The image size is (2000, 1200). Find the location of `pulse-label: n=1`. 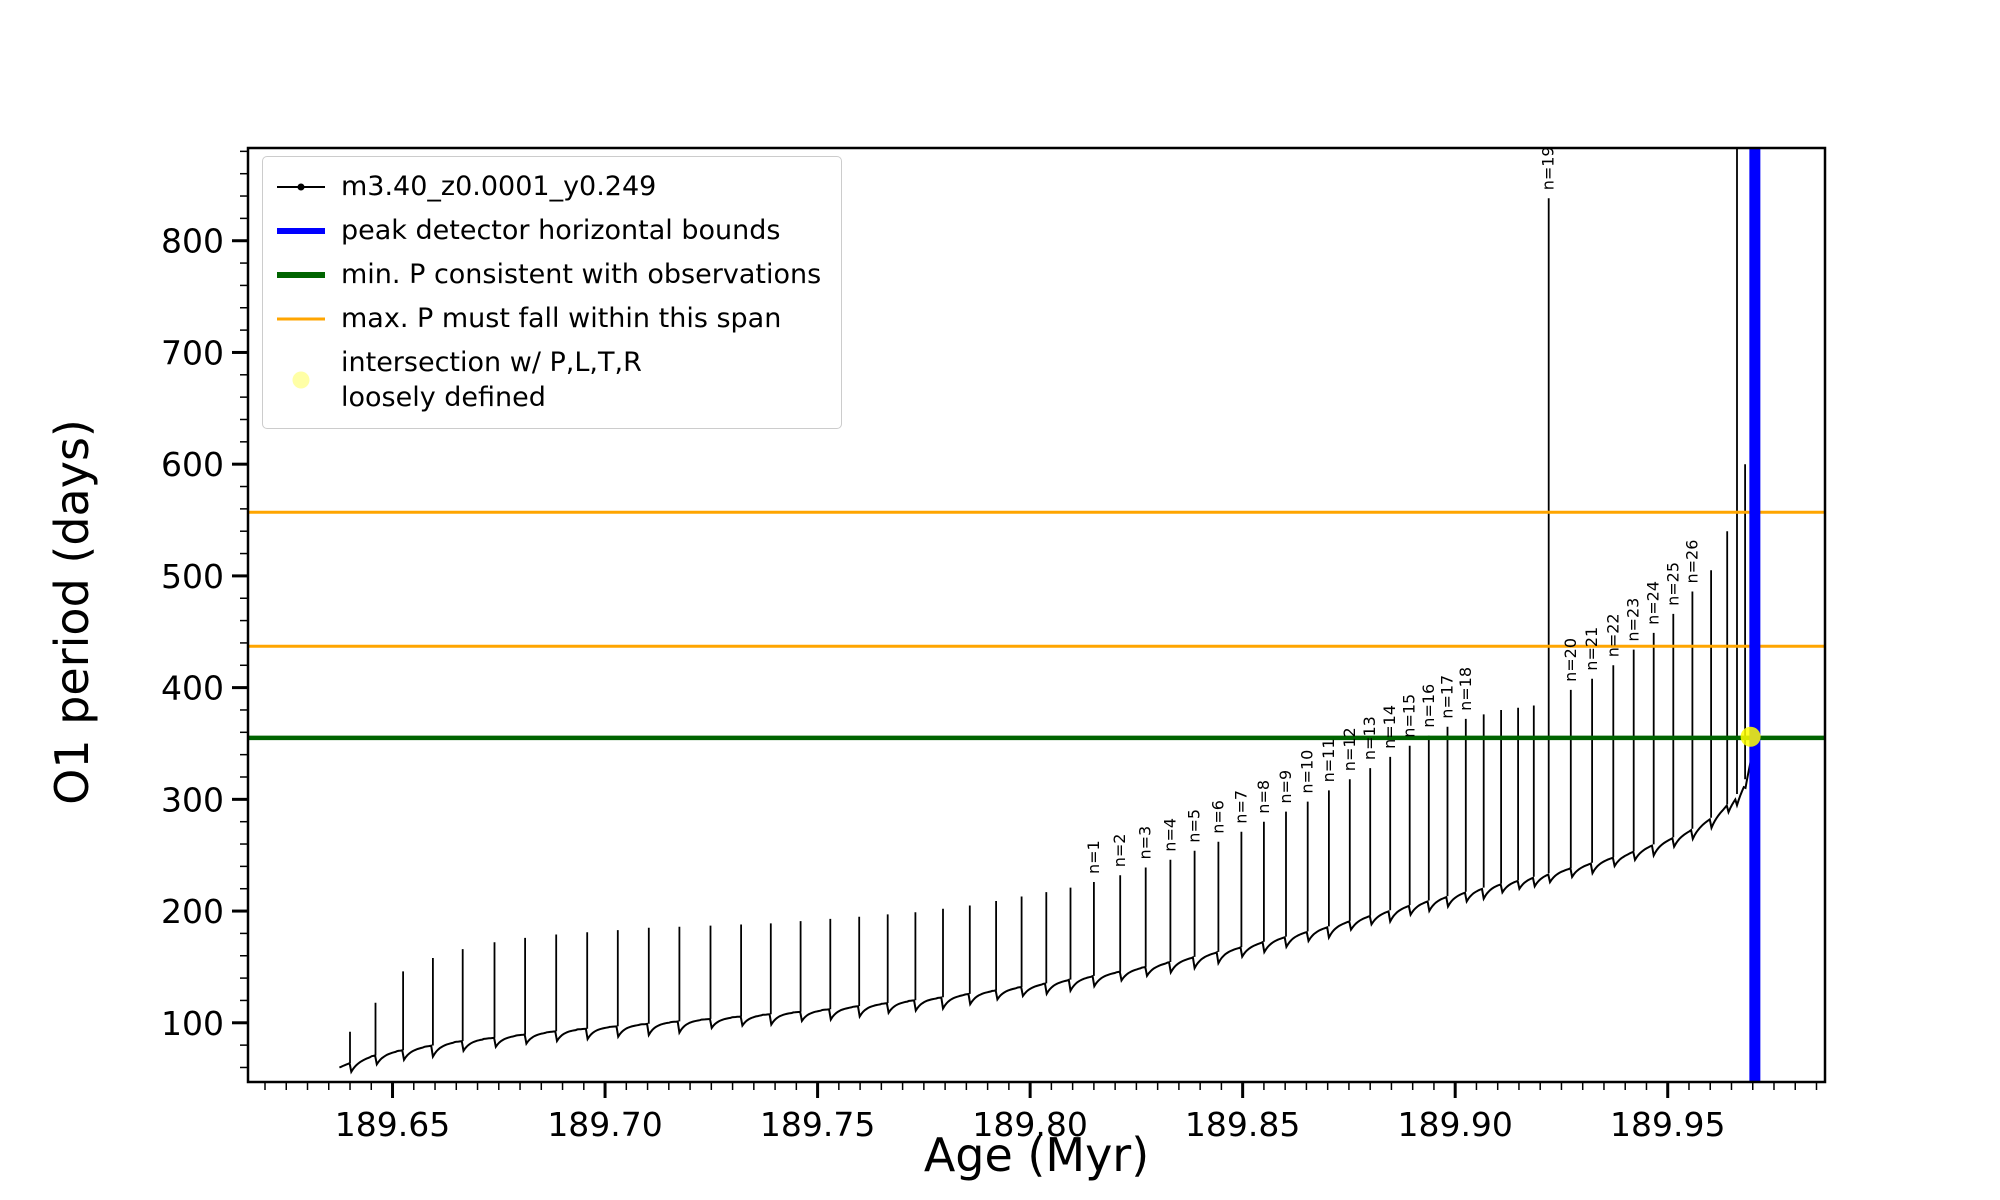

pulse-label: n=1 is located at coordinates (1093, 857).